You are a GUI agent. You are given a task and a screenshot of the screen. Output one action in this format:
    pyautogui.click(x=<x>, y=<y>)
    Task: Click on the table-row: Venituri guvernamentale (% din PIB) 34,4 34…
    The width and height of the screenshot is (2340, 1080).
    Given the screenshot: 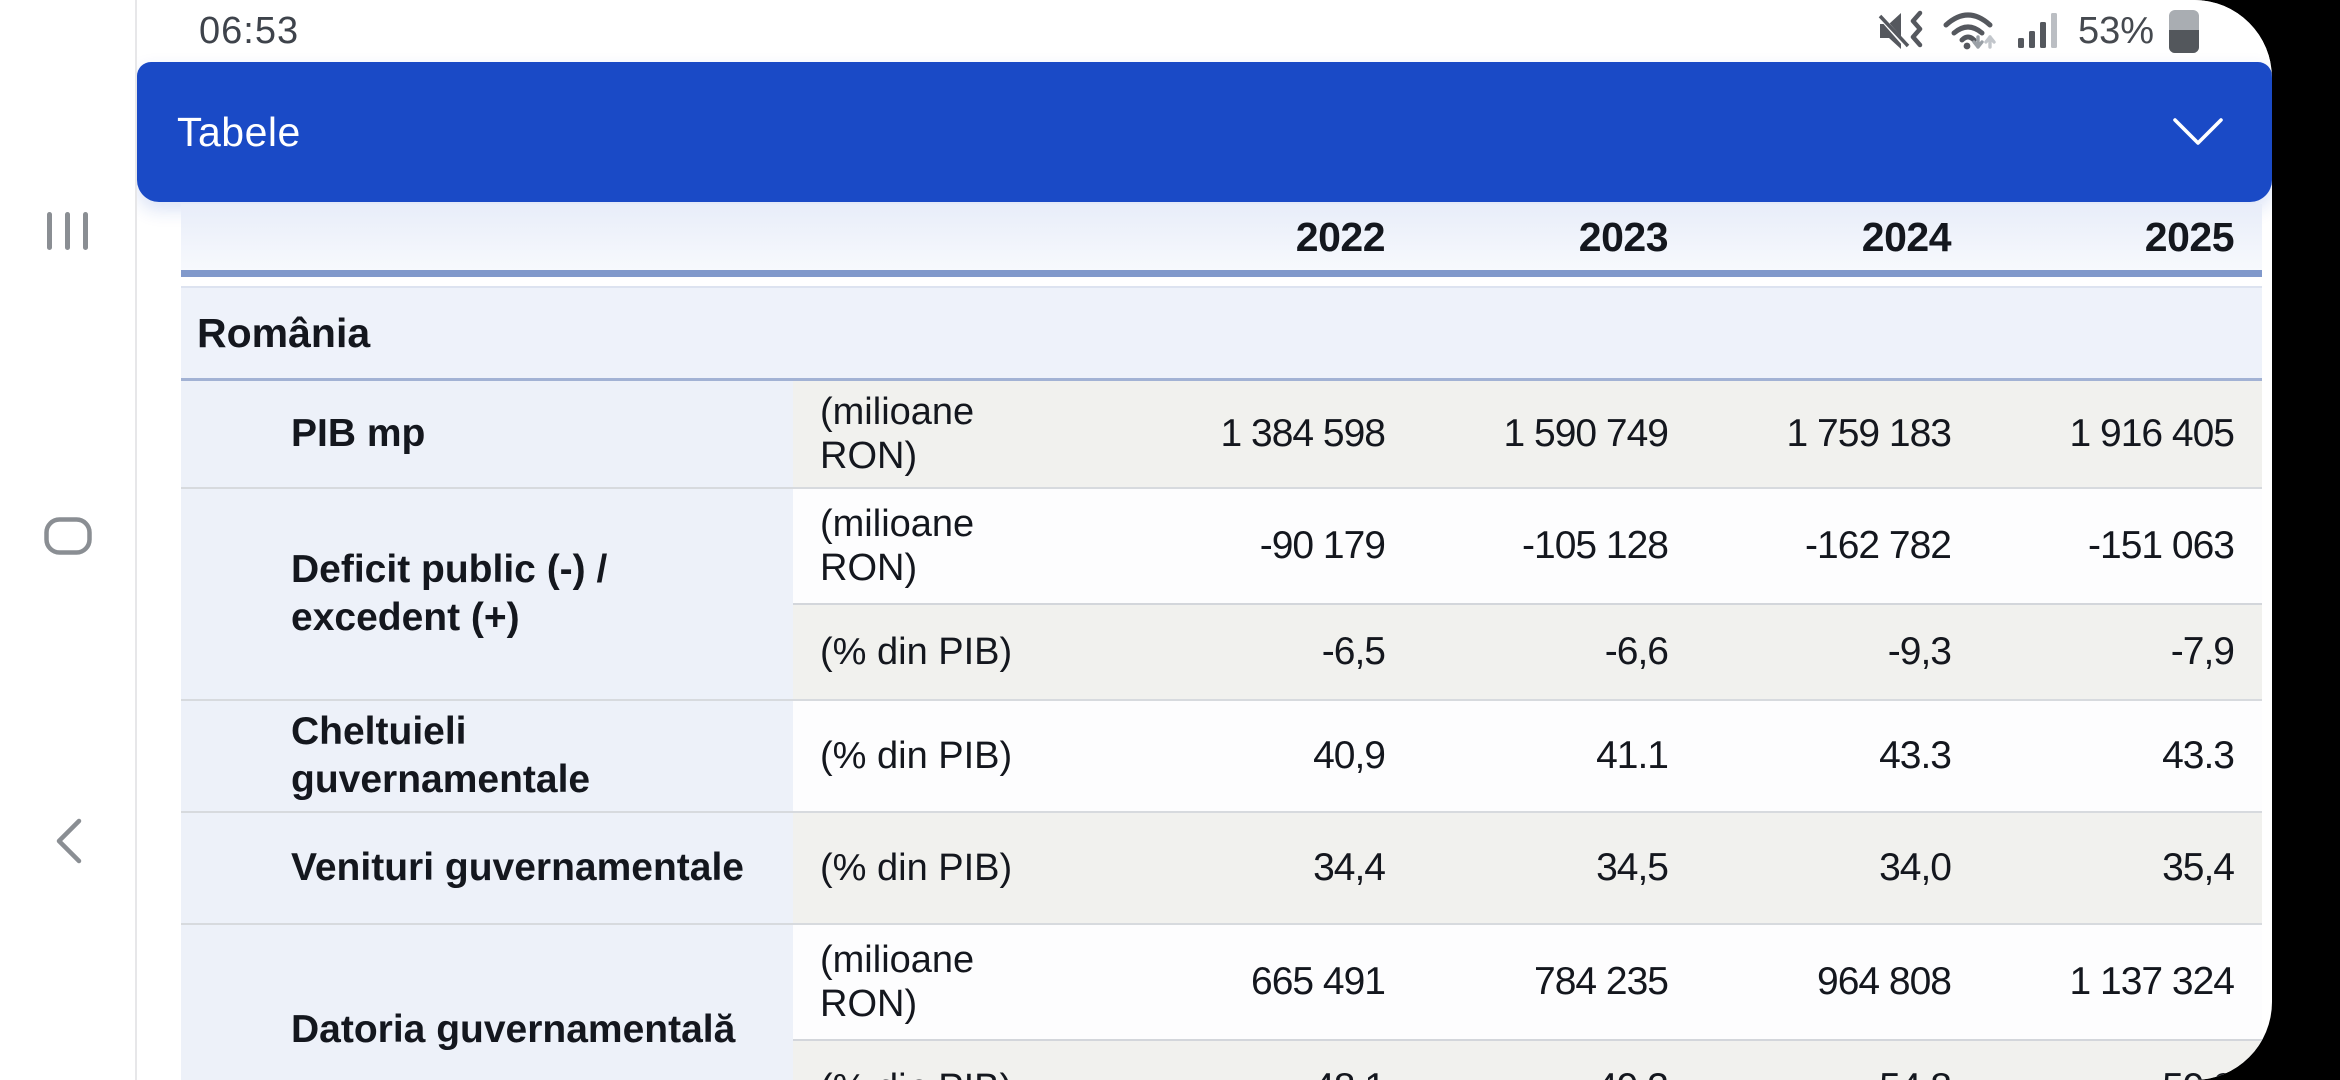 What is the action you would take?
    pyautogui.click(x=1221, y=869)
    